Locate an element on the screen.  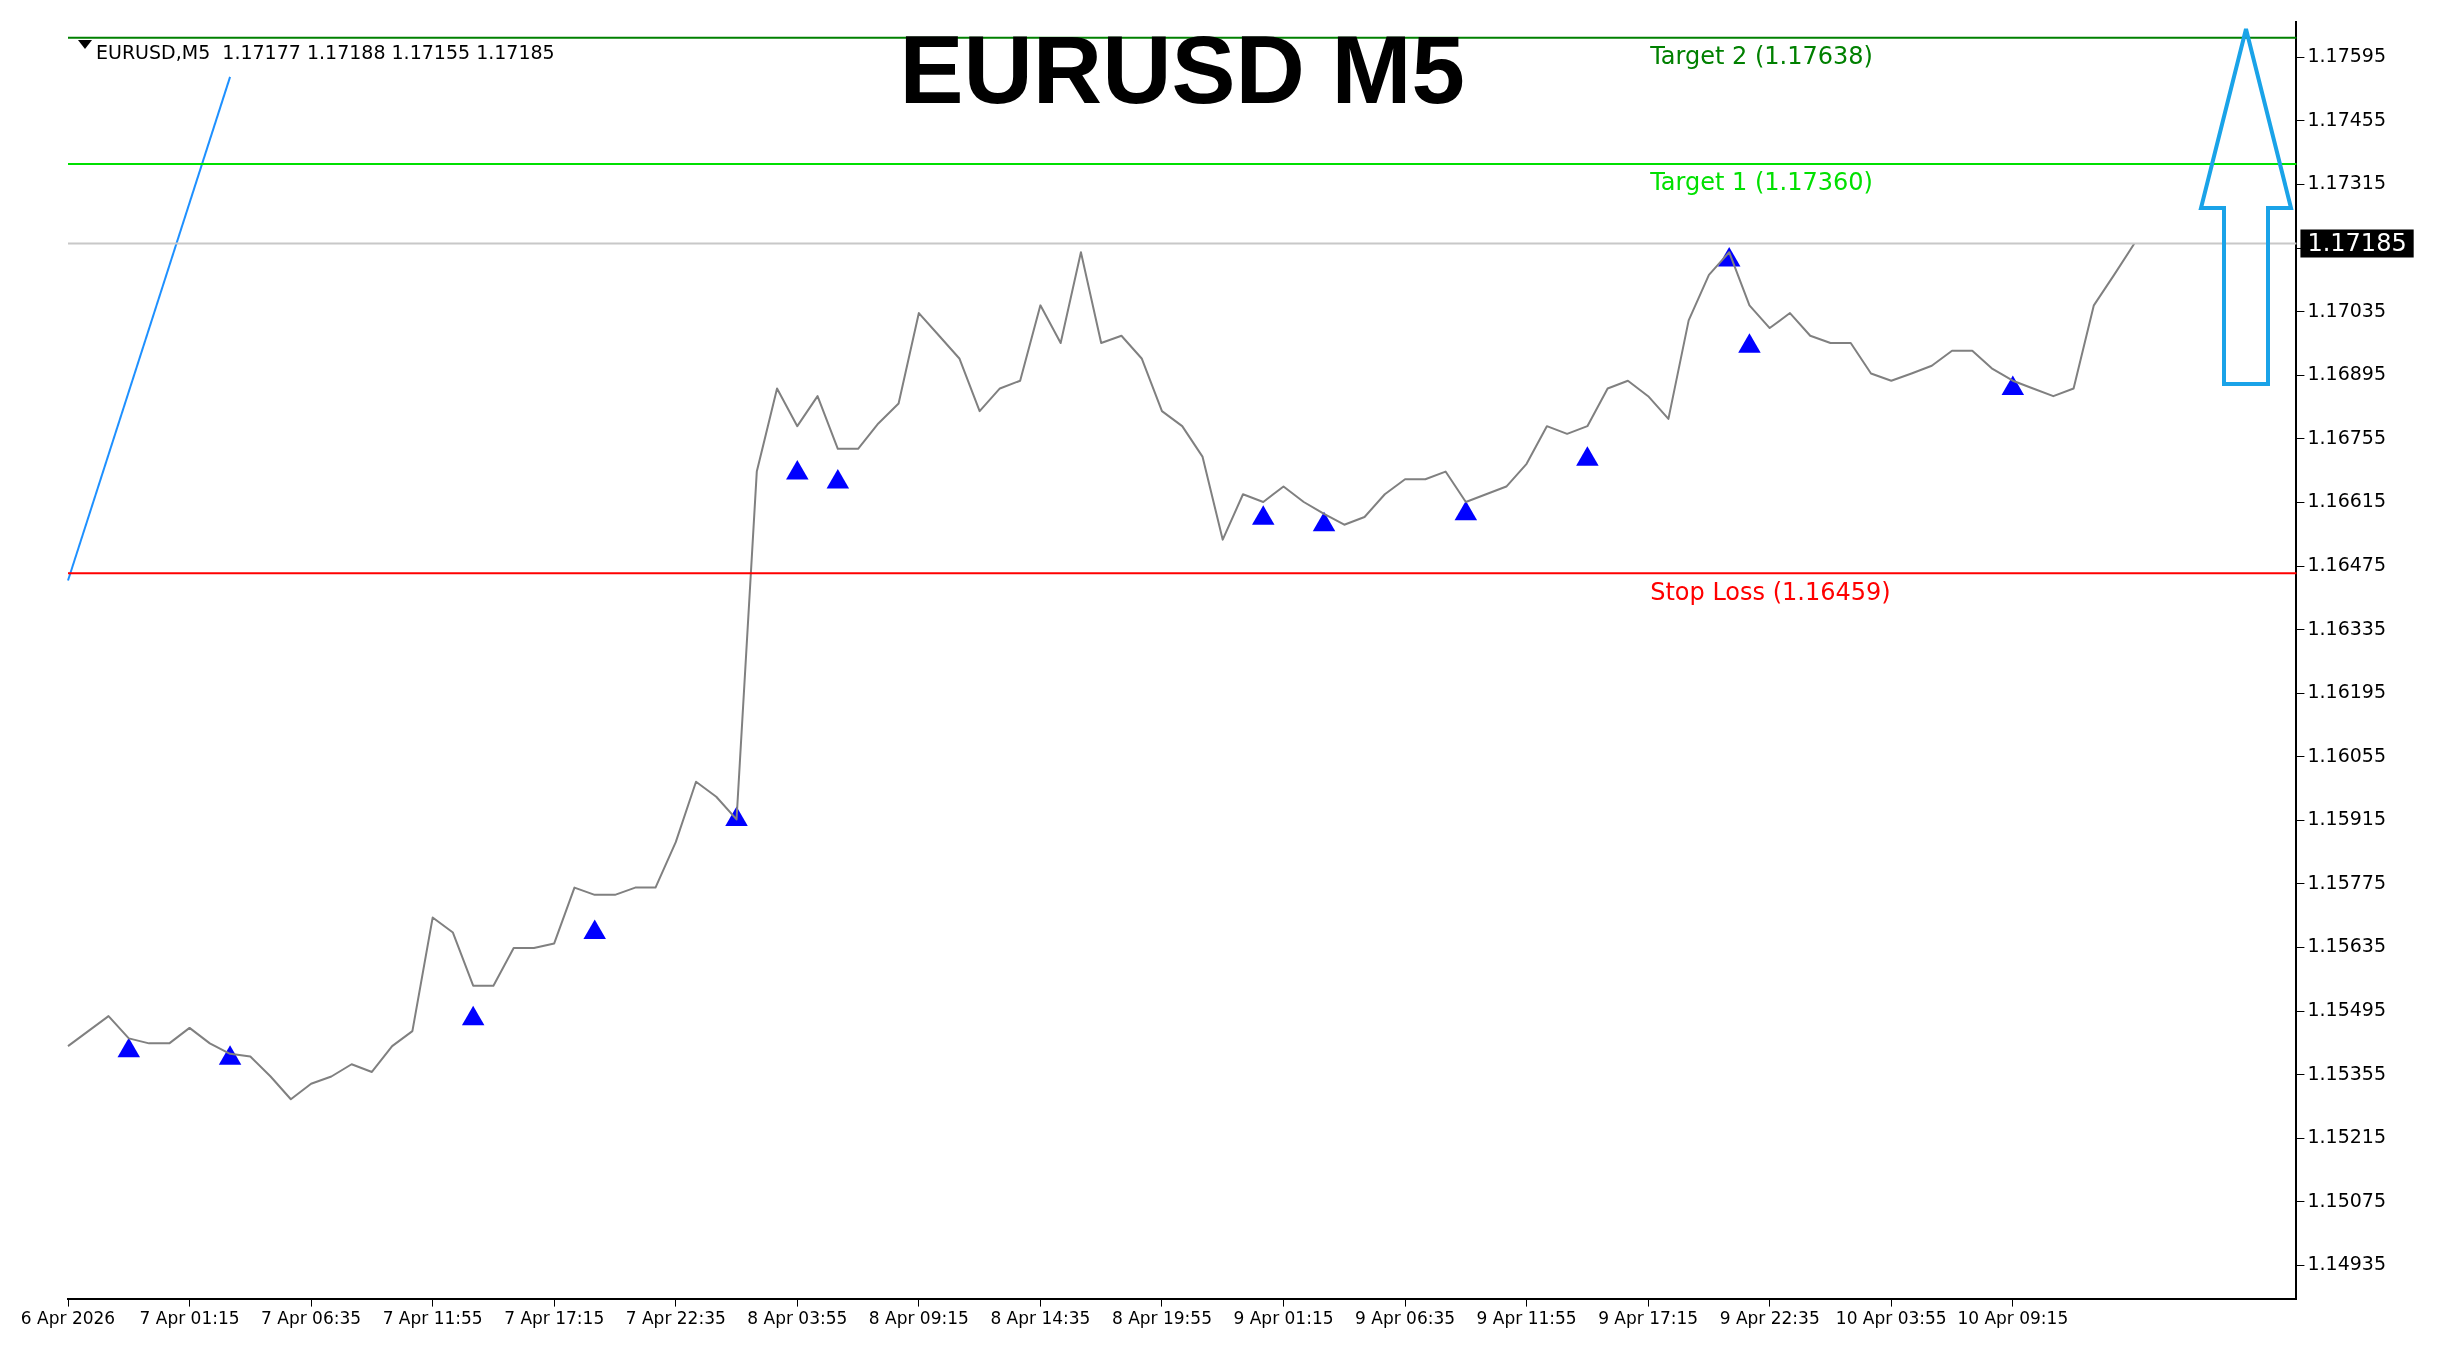
x-tick-label: 10 Apr 09:15 is located at coordinates (2013, 1318).